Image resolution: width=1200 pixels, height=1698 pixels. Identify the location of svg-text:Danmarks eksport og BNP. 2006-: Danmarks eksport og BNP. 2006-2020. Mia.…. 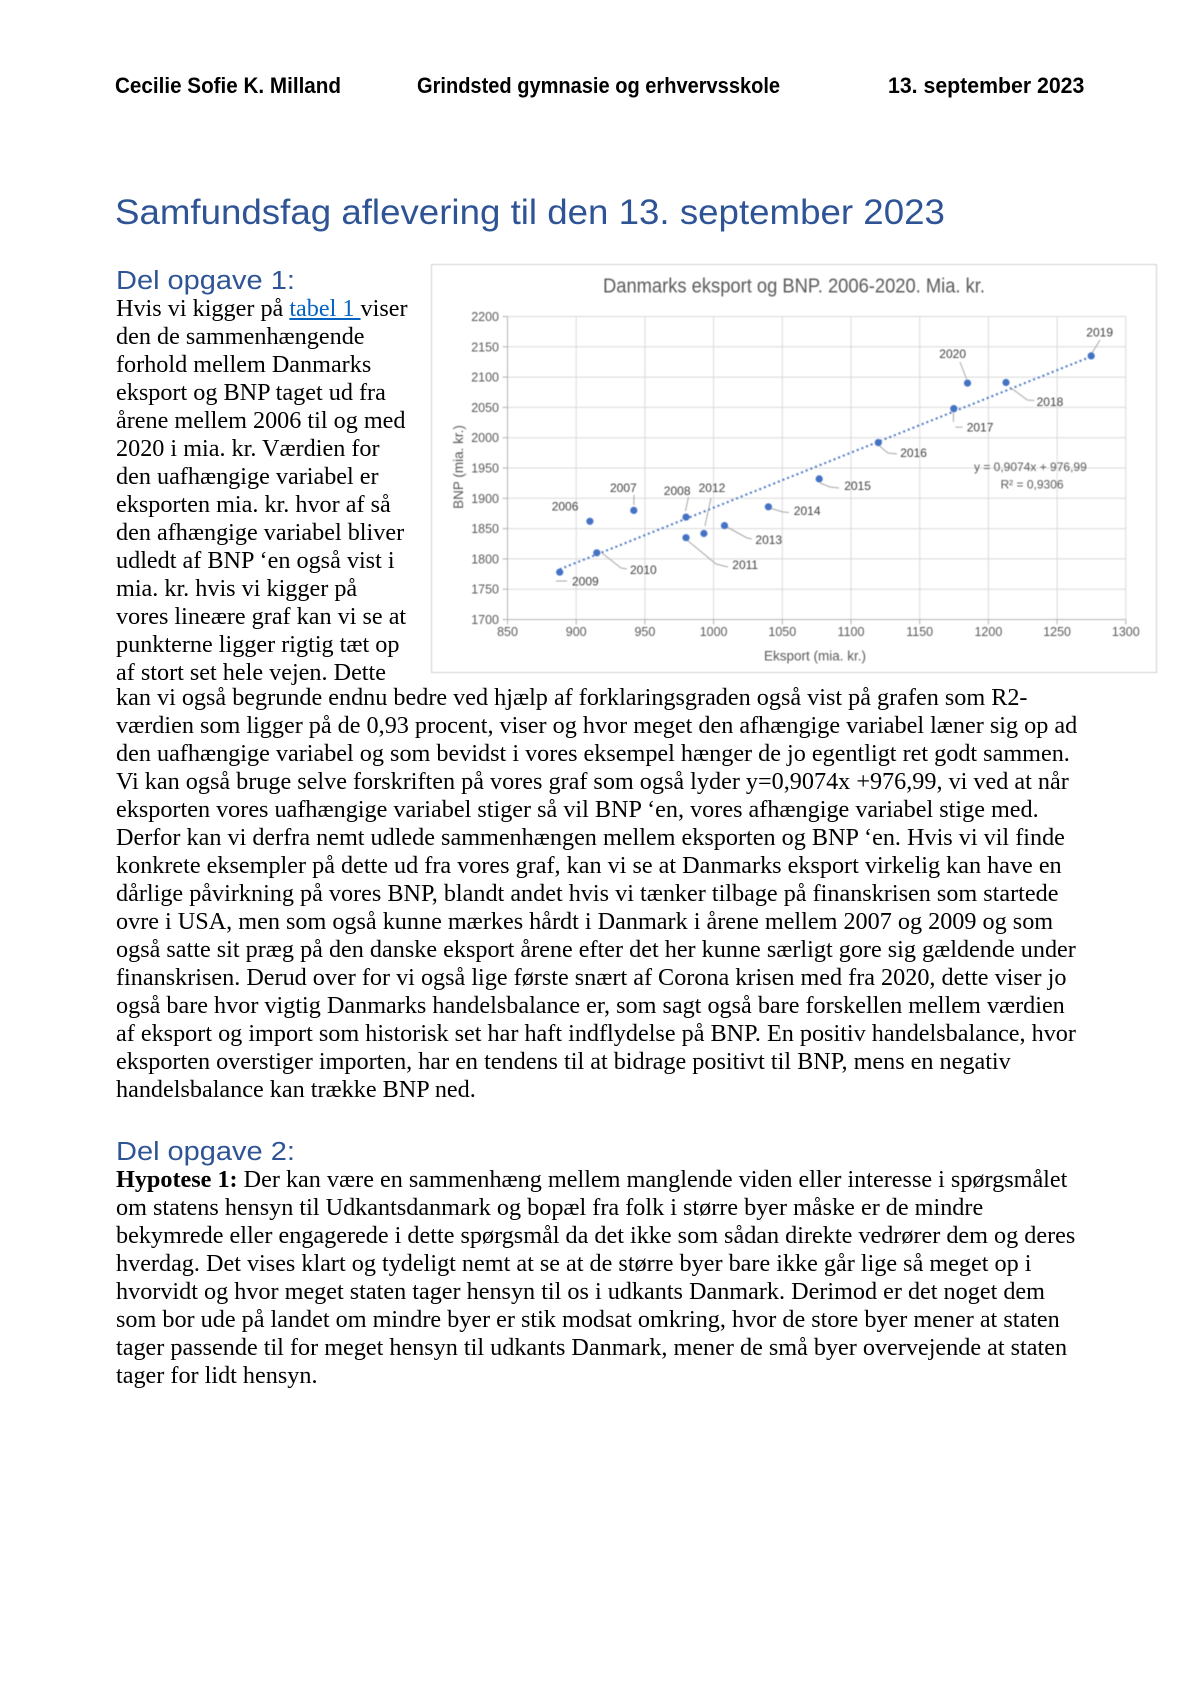
(794, 287).